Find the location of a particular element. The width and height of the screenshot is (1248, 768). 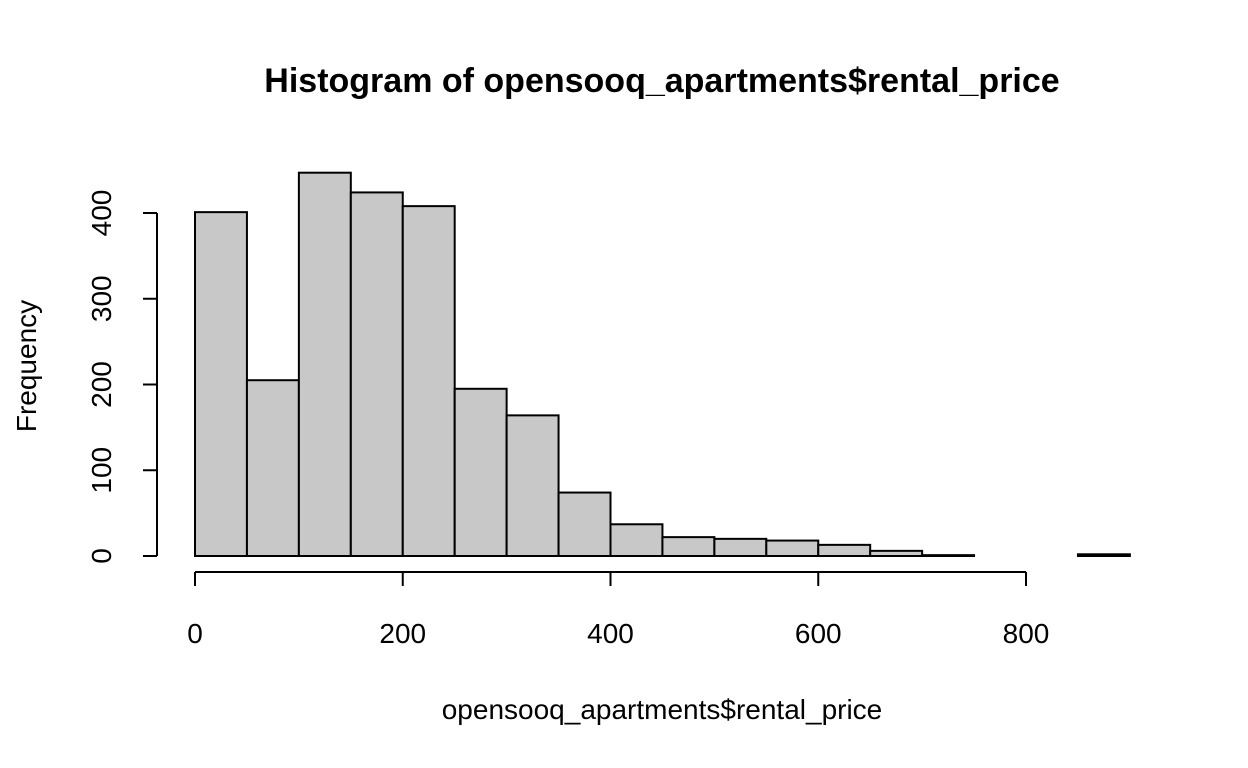

x-tick-label: 800 is located at coordinates (1026, 633).